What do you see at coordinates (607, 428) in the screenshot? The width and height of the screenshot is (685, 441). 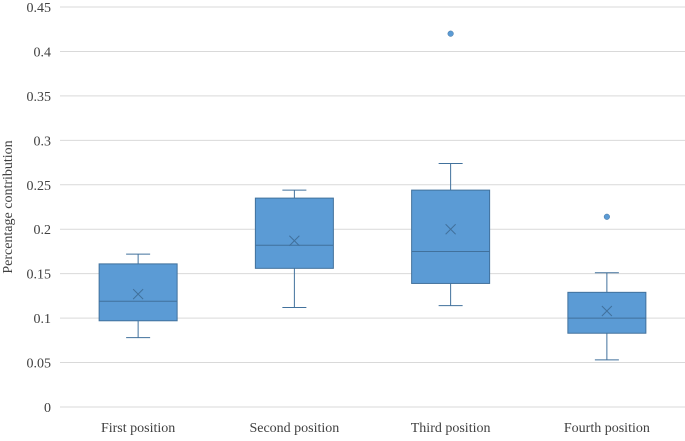 I see `x-tick-label: Fourth position` at bounding box center [607, 428].